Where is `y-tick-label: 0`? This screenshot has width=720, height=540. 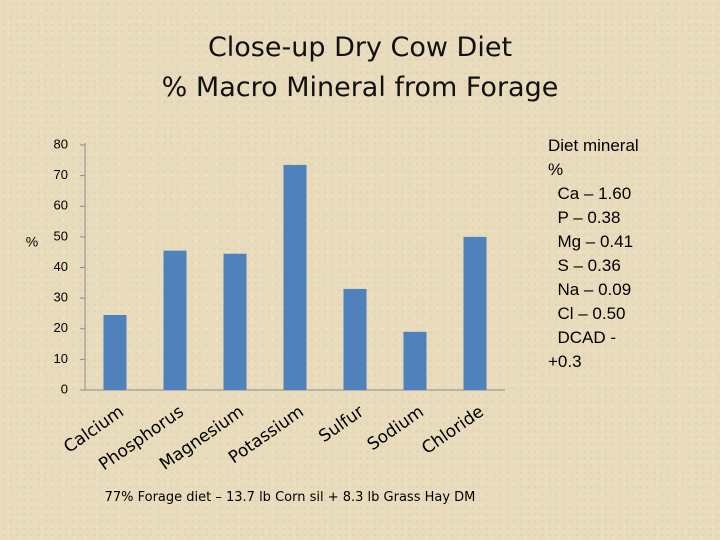 y-tick-label: 0 is located at coordinates (64, 388).